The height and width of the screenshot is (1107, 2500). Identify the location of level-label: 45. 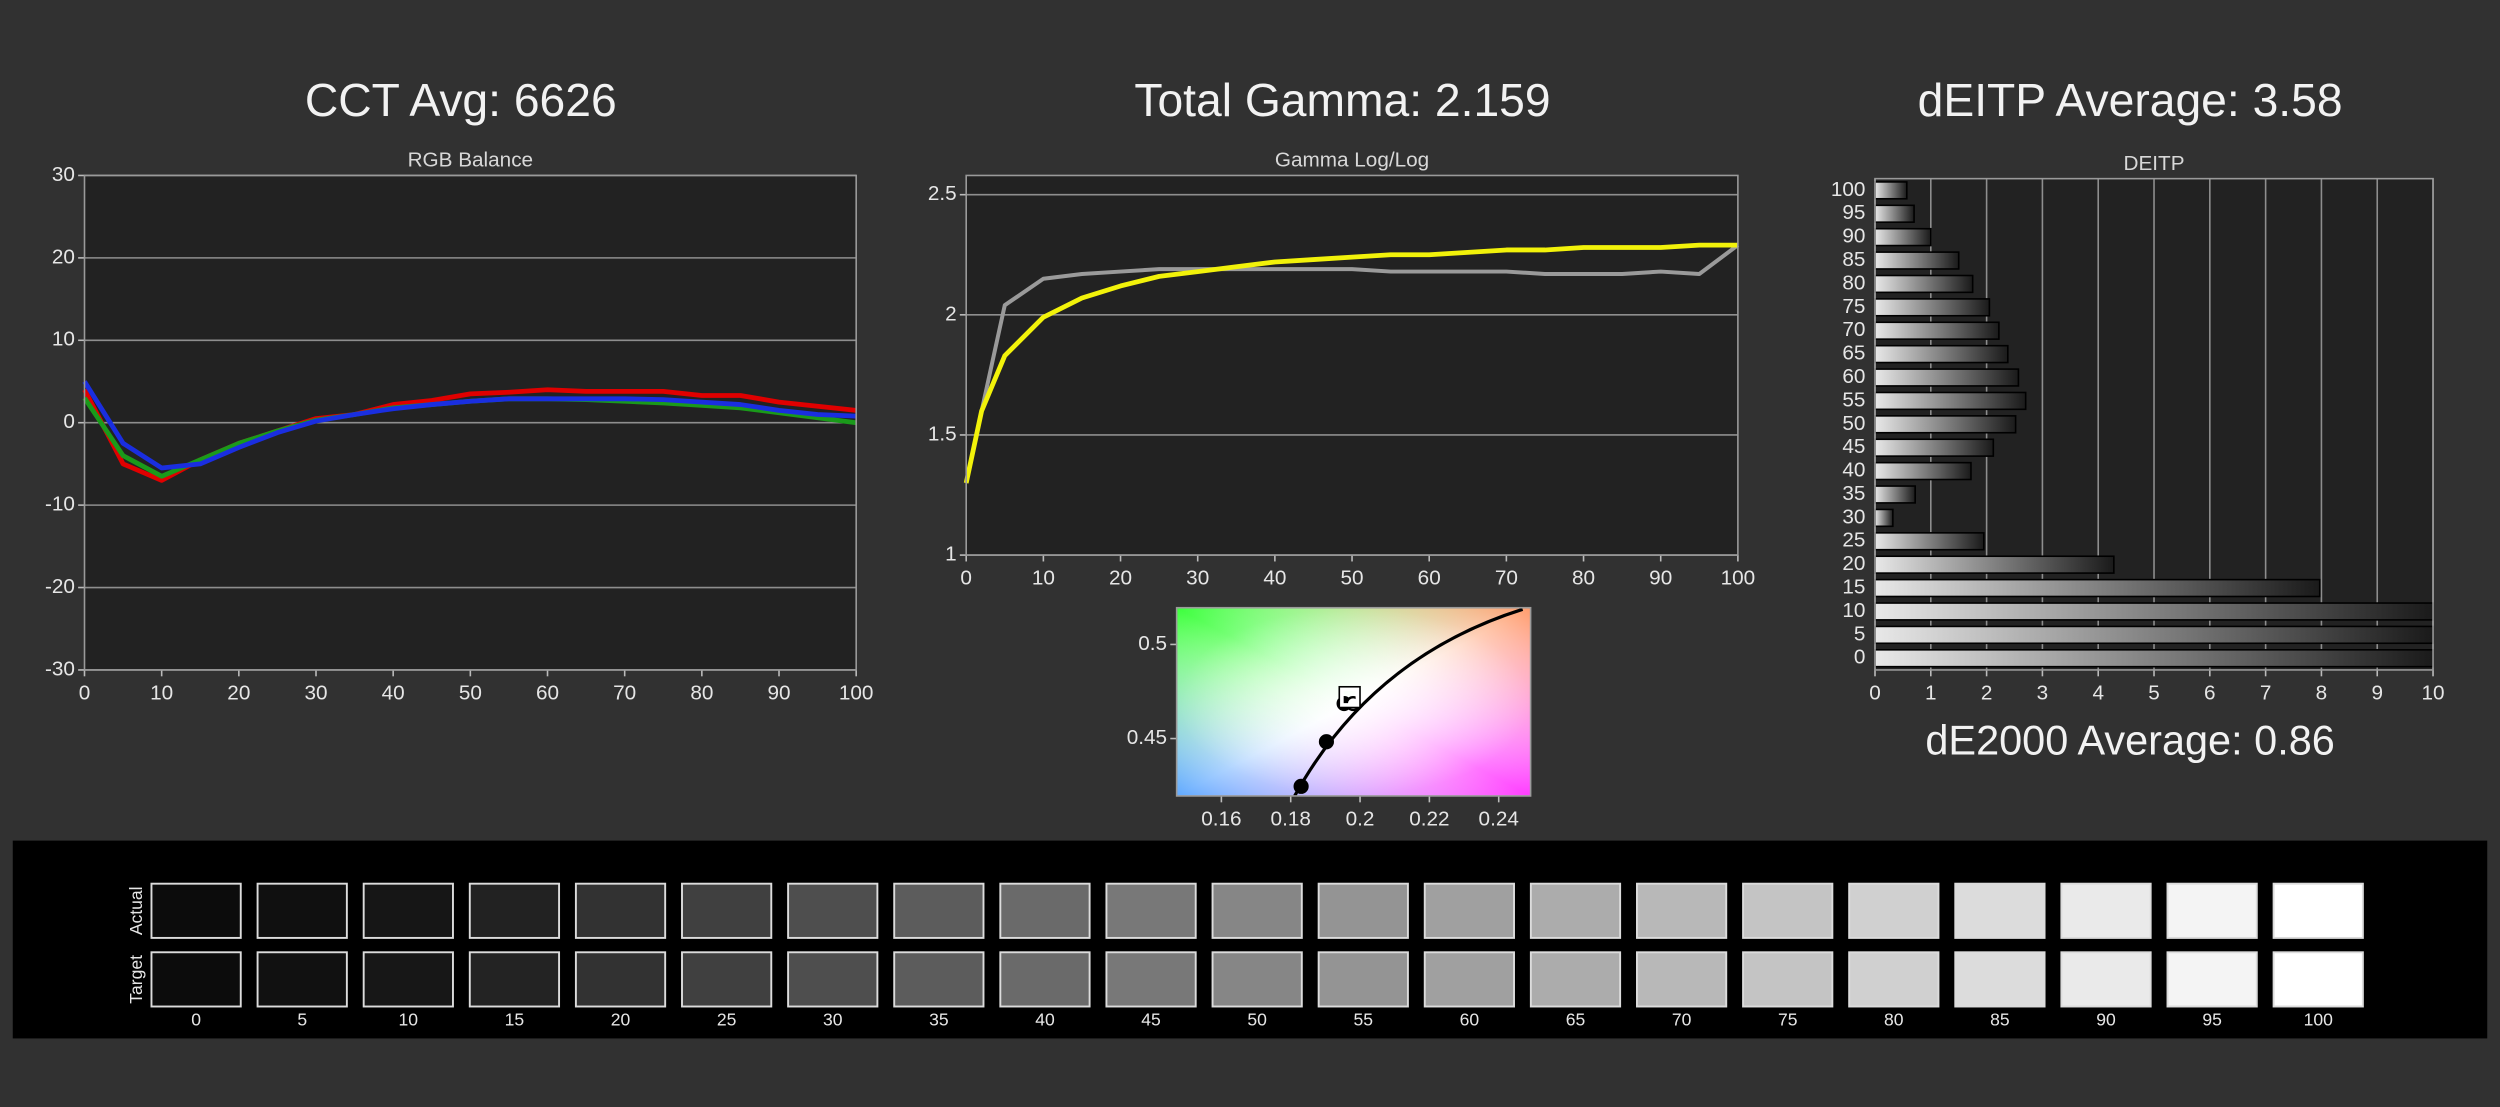
(1151, 1020).